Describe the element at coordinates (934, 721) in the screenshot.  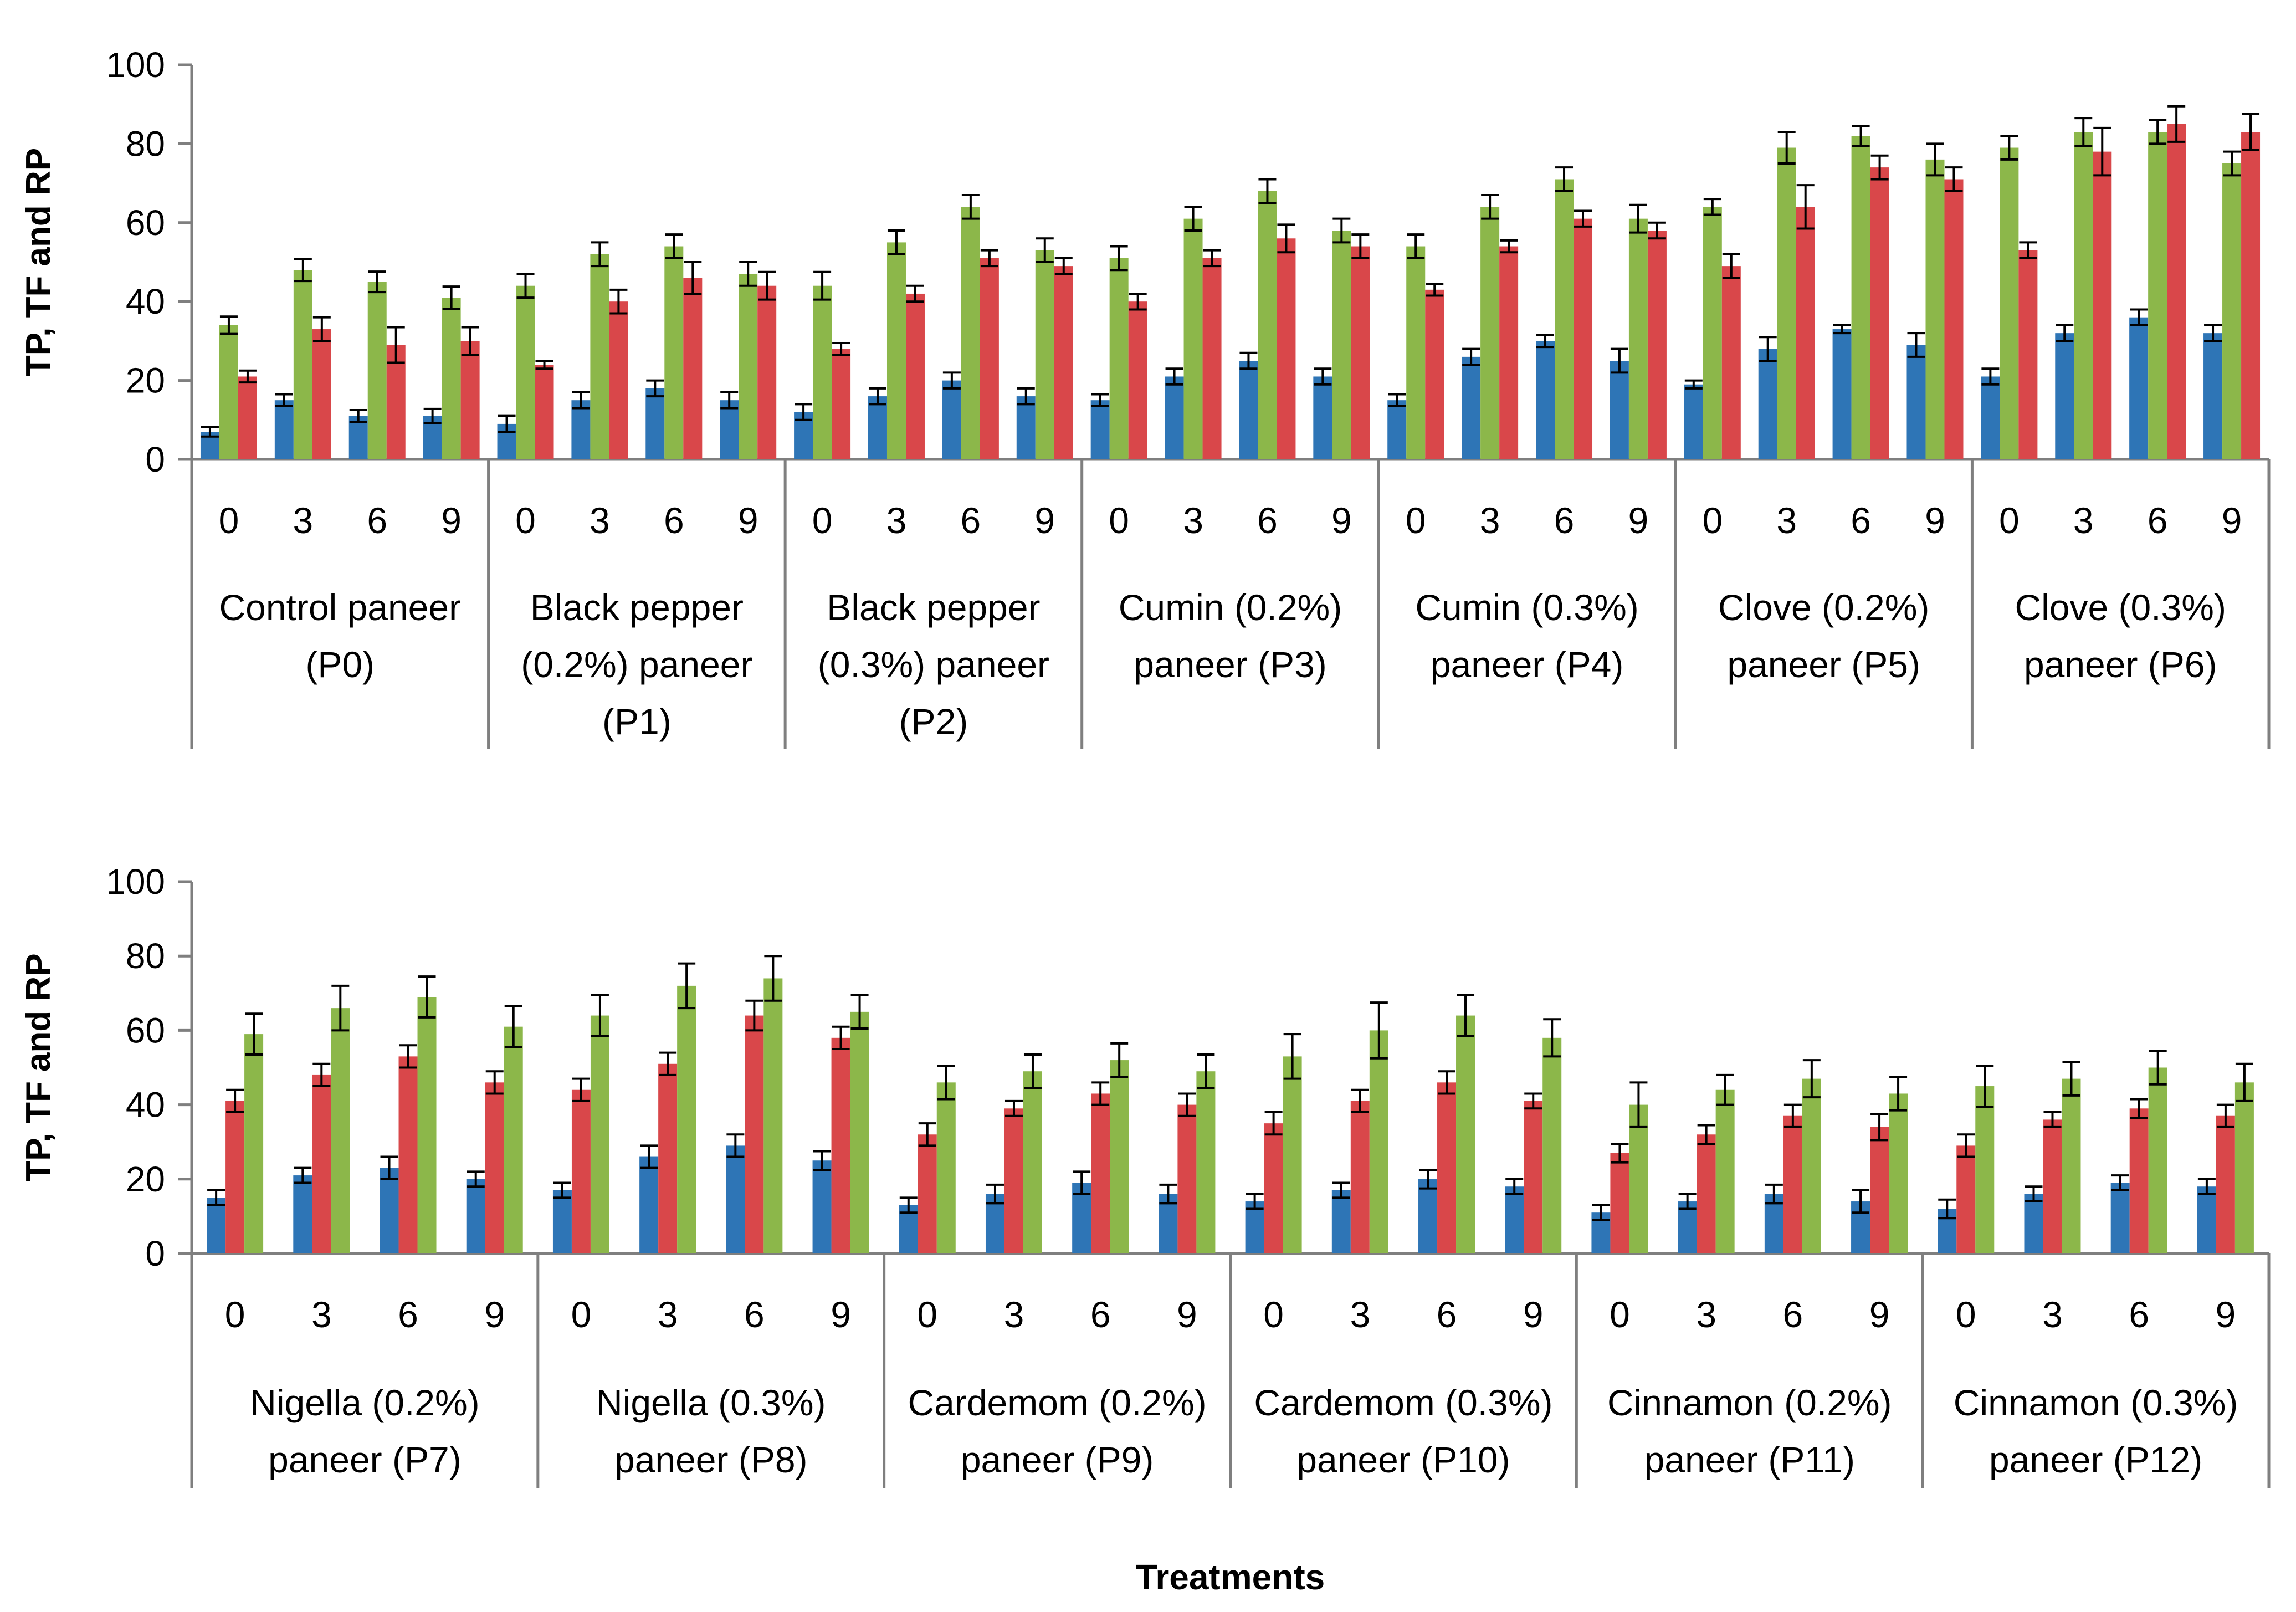
I see `x-category-label: (P2)` at that location.